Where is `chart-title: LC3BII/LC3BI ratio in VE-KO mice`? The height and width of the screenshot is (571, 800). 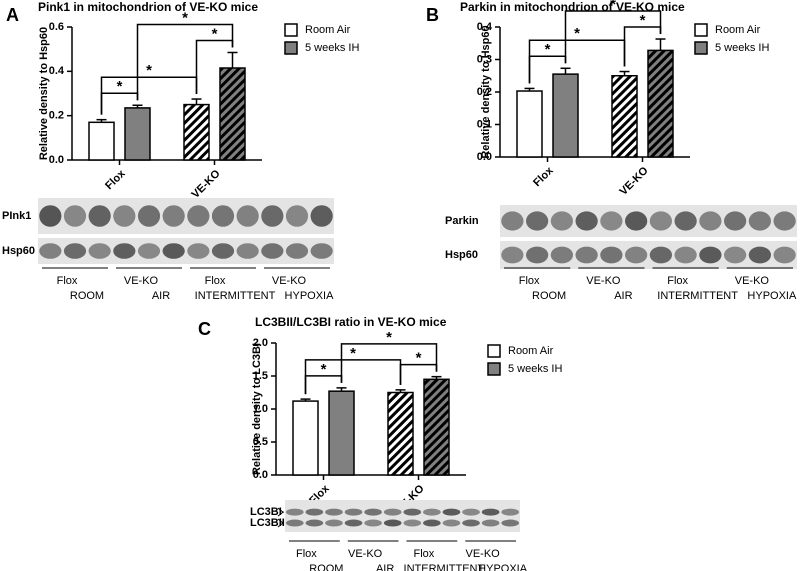 chart-title: LC3BII/LC3BI ratio in VE-KO mice is located at coordinates (351, 322).